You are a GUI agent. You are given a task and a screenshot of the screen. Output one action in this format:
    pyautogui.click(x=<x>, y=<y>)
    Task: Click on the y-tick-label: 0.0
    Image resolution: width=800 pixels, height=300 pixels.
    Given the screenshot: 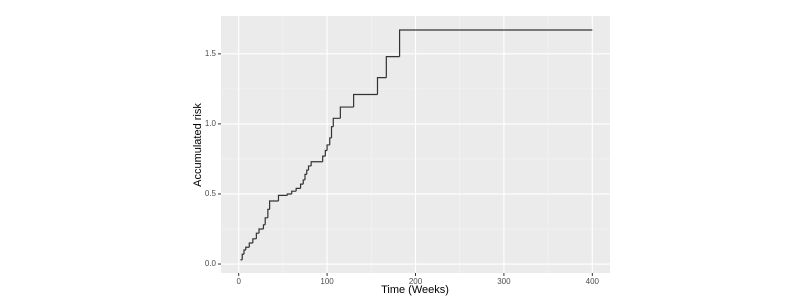 What is the action you would take?
    pyautogui.click(x=211, y=263)
    